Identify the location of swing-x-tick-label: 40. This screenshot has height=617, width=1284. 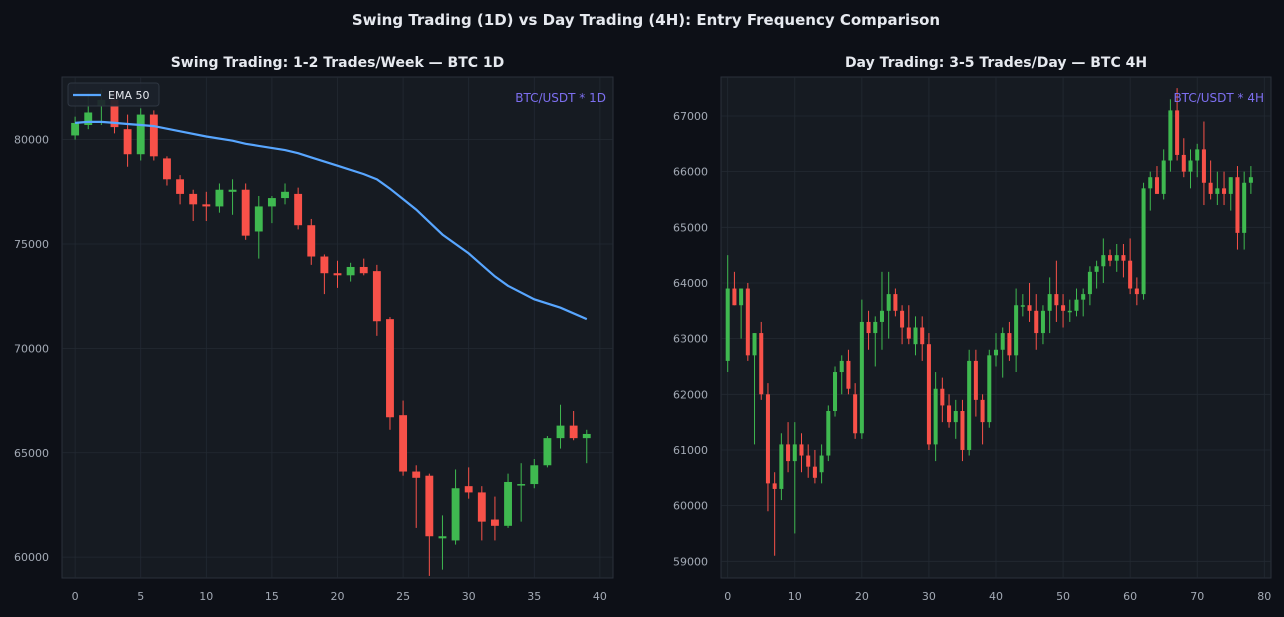
(600, 596).